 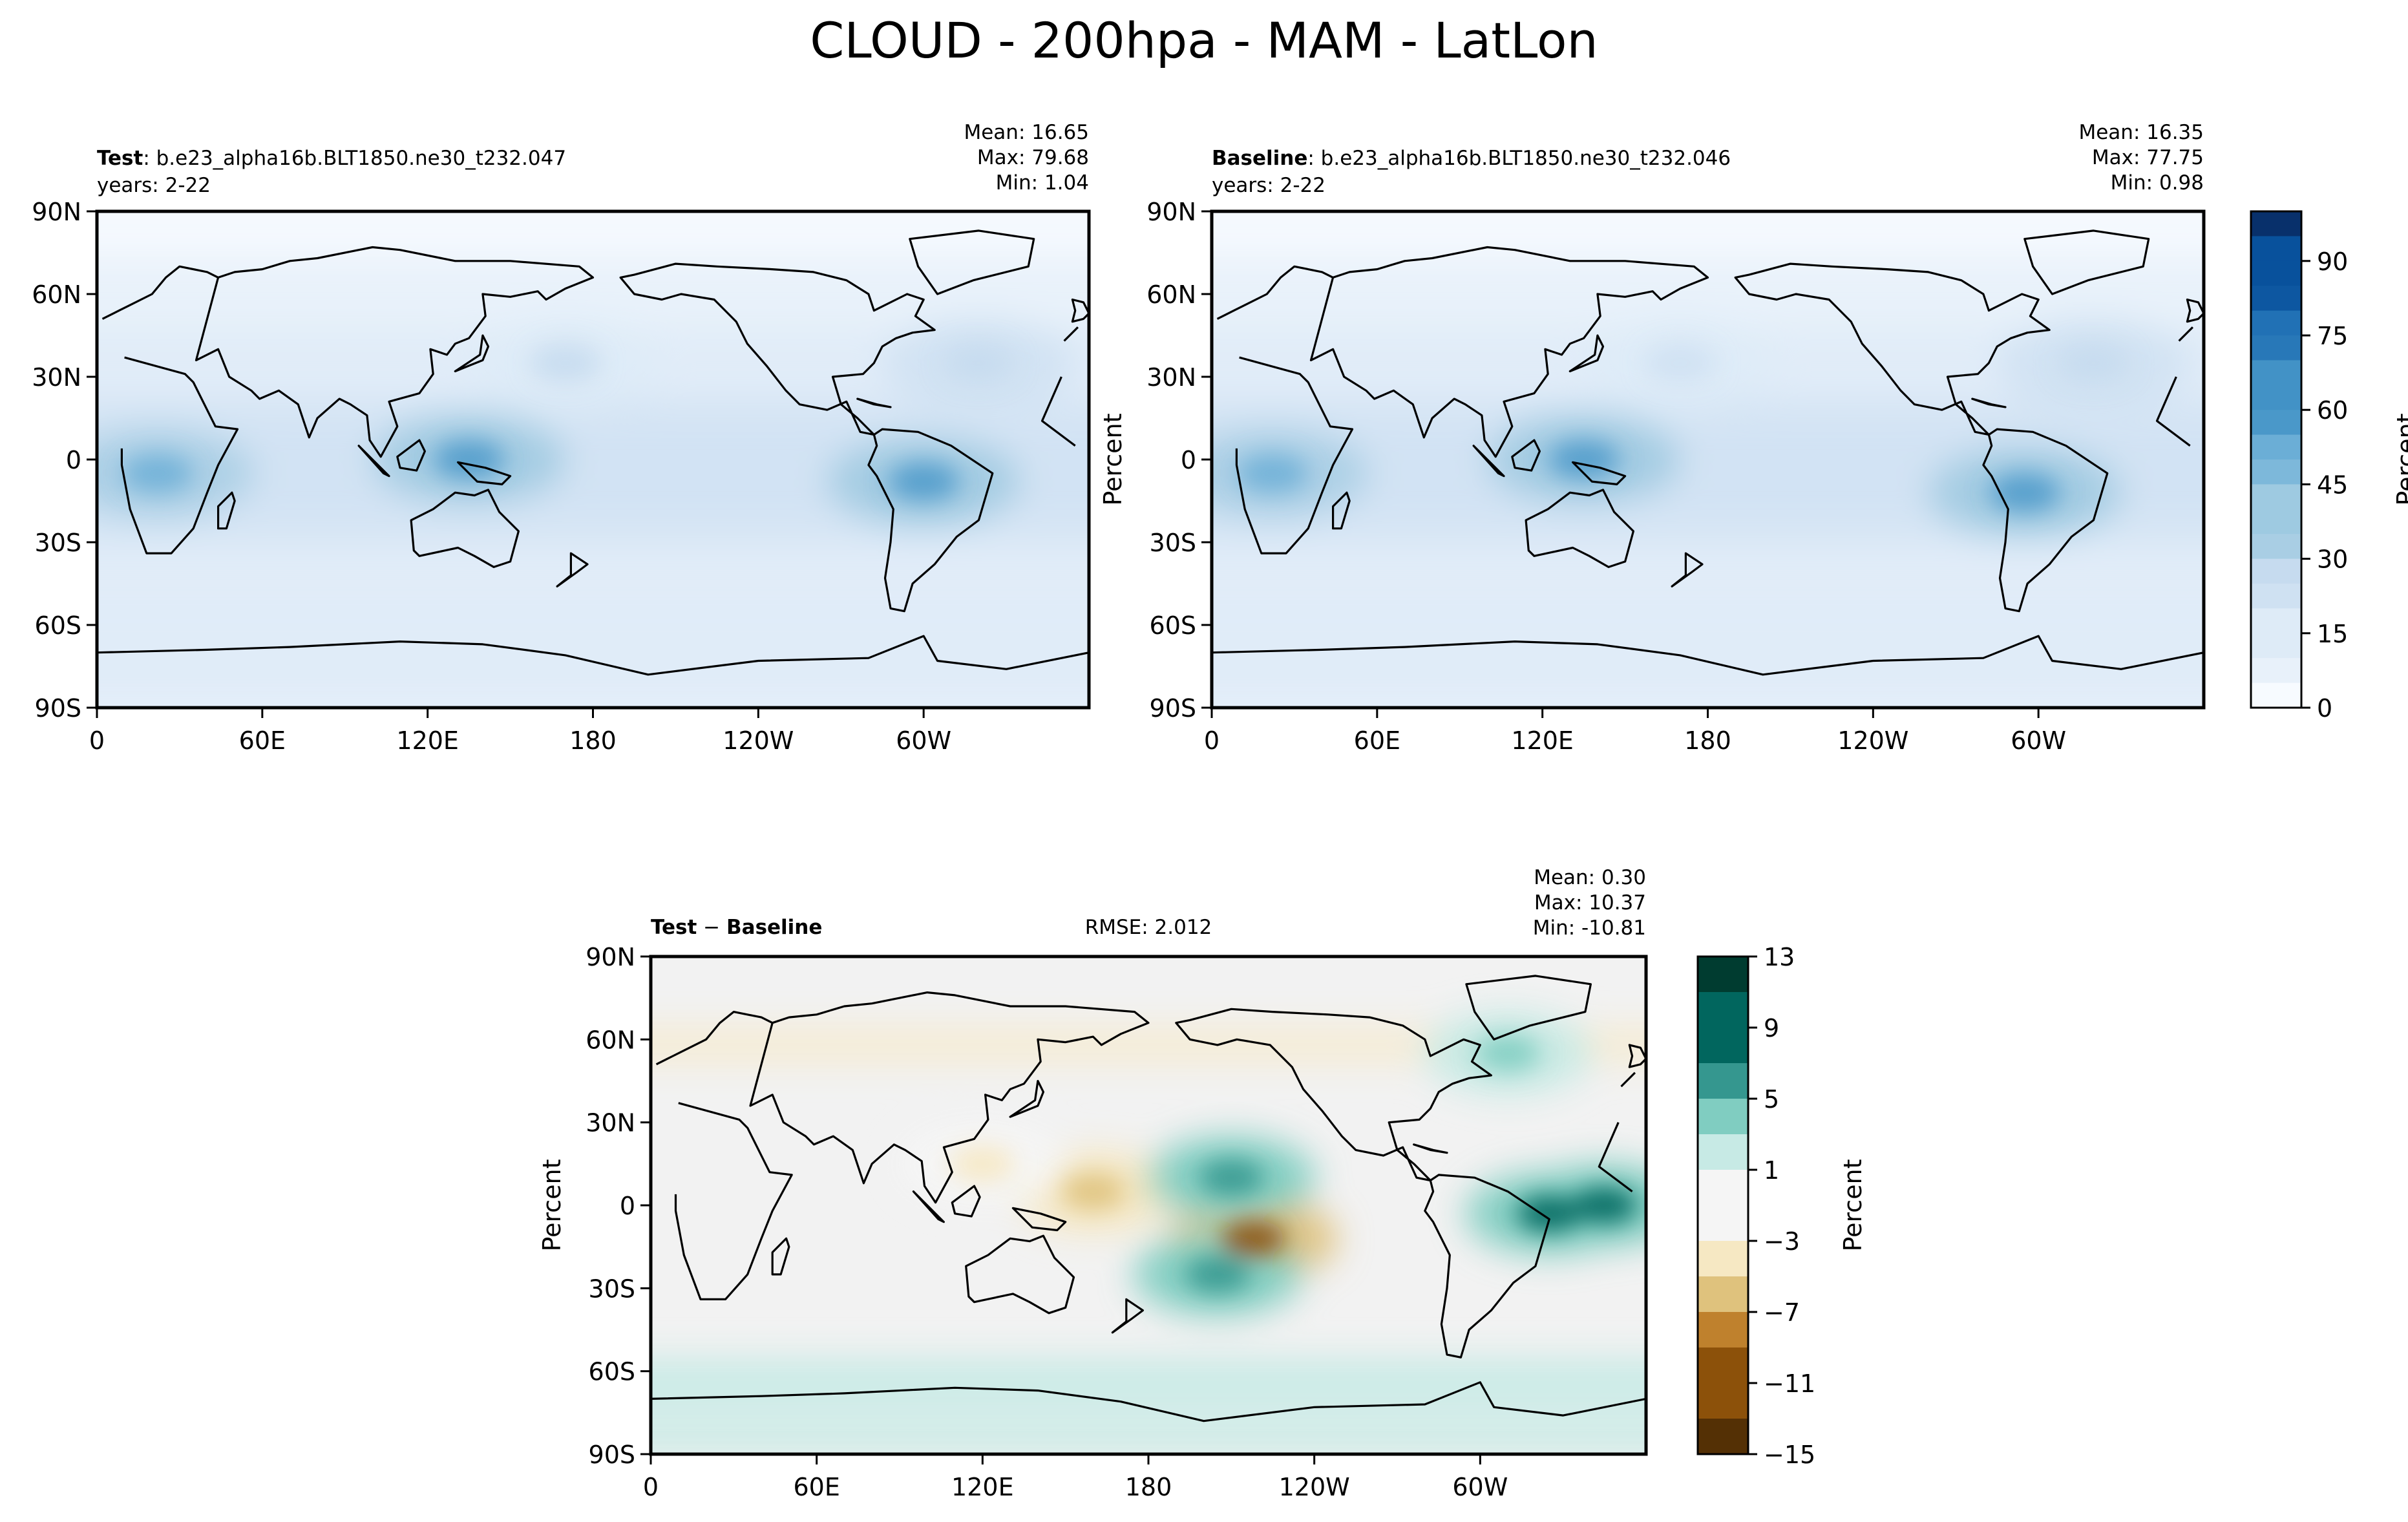 I want to click on axis-ticks-difference: 0 60E 120E 180 120W 60W 90N 60N 30N 0 30S 60S 90S, so click(x=1047, y=1222).